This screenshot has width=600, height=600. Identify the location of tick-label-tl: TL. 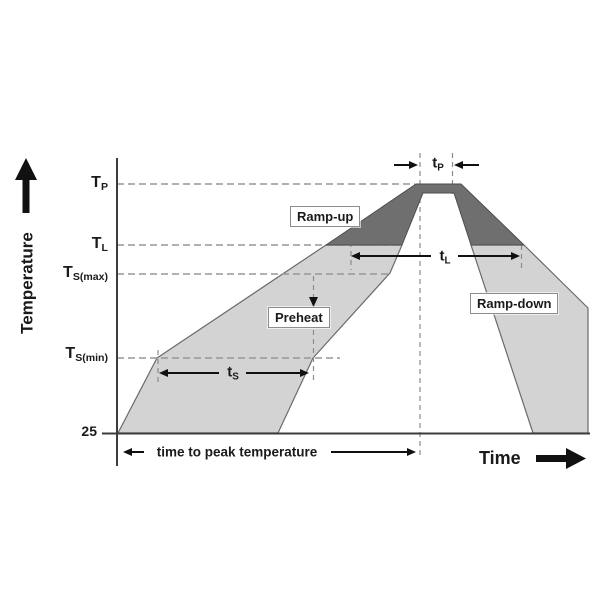
(99, 244).